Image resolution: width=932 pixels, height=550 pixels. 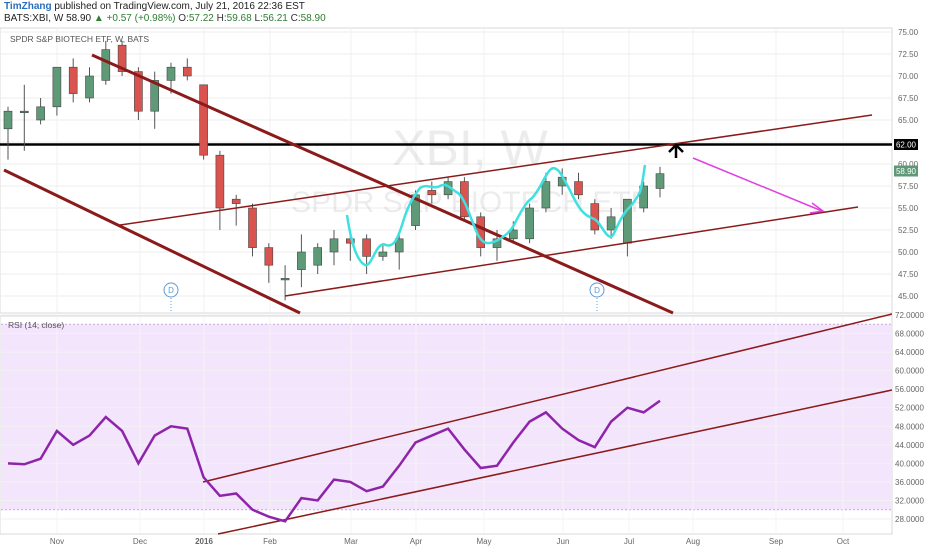 What do you see at coordinates (134, 18) in the screenshot?
I see `price-change: ▲ +0.57 (+0.98%)` at bounding box center [134, 18].